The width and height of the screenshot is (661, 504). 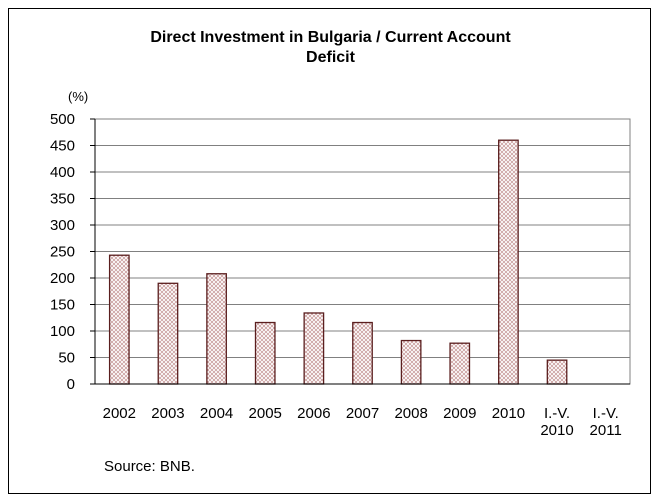 What do you see at coordinates (410, 413) in the screenshot?
I see `x-tick-label: 2008` at bounding box center [410, 413].